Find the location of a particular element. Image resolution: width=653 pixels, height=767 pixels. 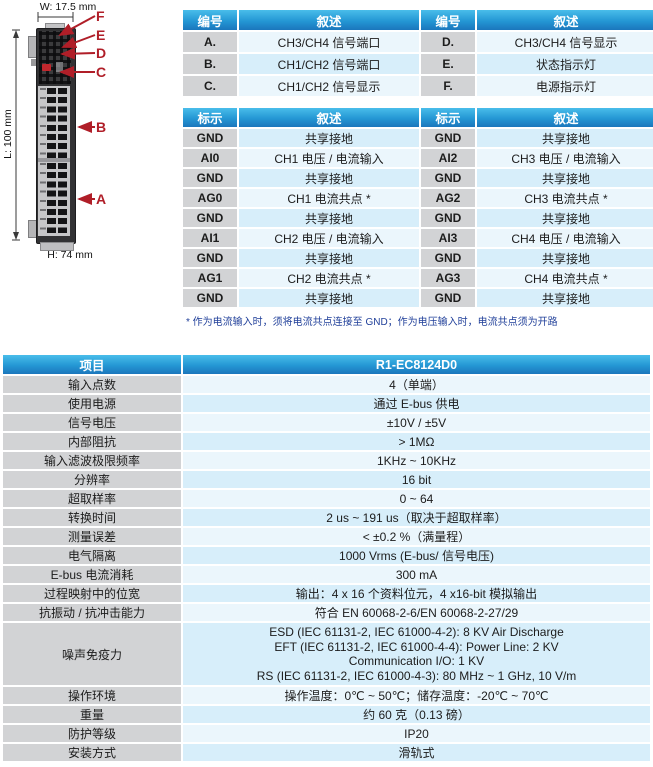

terminal-desc: CH4 电压 / 电流输入 is located at coordinates (565, 238).